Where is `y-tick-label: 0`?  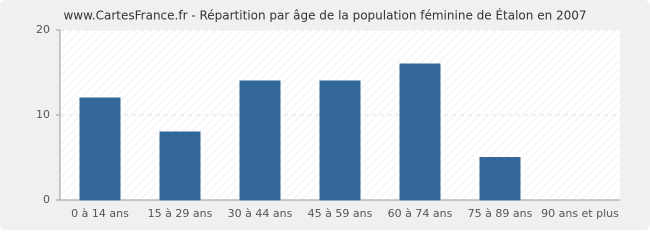
y-tick-label: 0 is located at coordinates (46, 199).